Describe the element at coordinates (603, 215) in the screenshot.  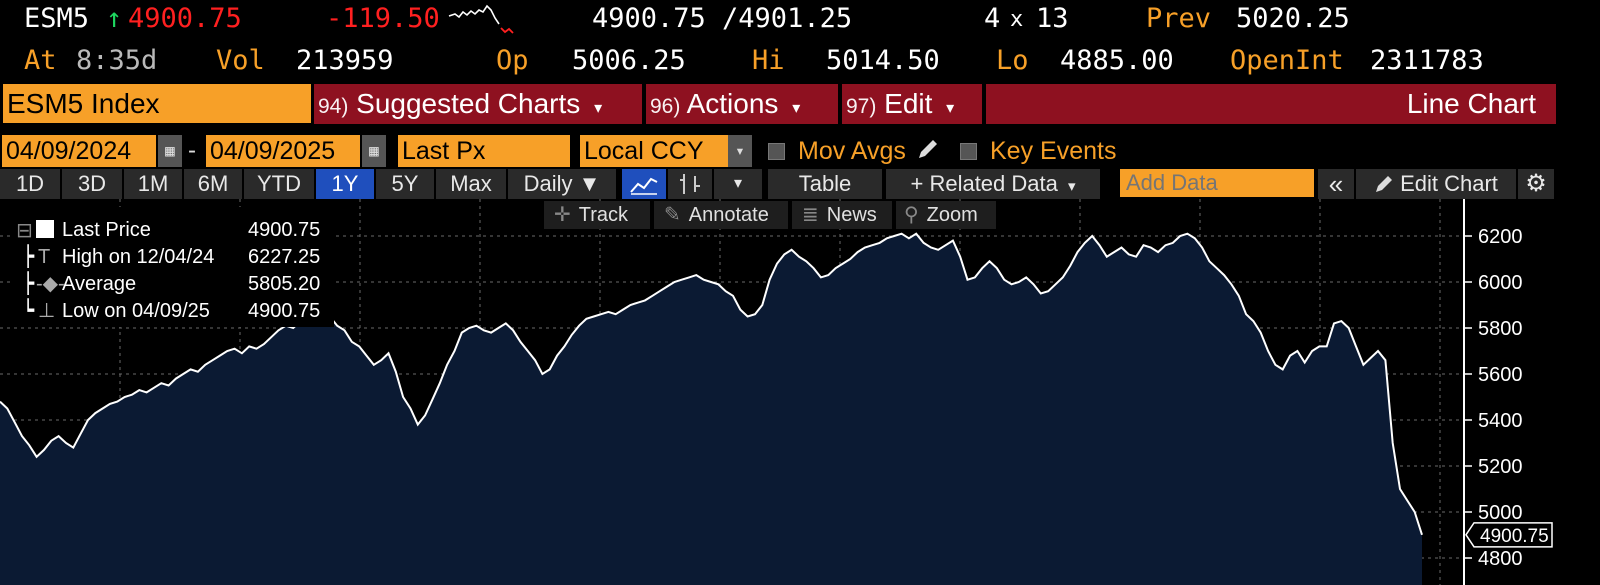
I see `track-label: Track` at that location.